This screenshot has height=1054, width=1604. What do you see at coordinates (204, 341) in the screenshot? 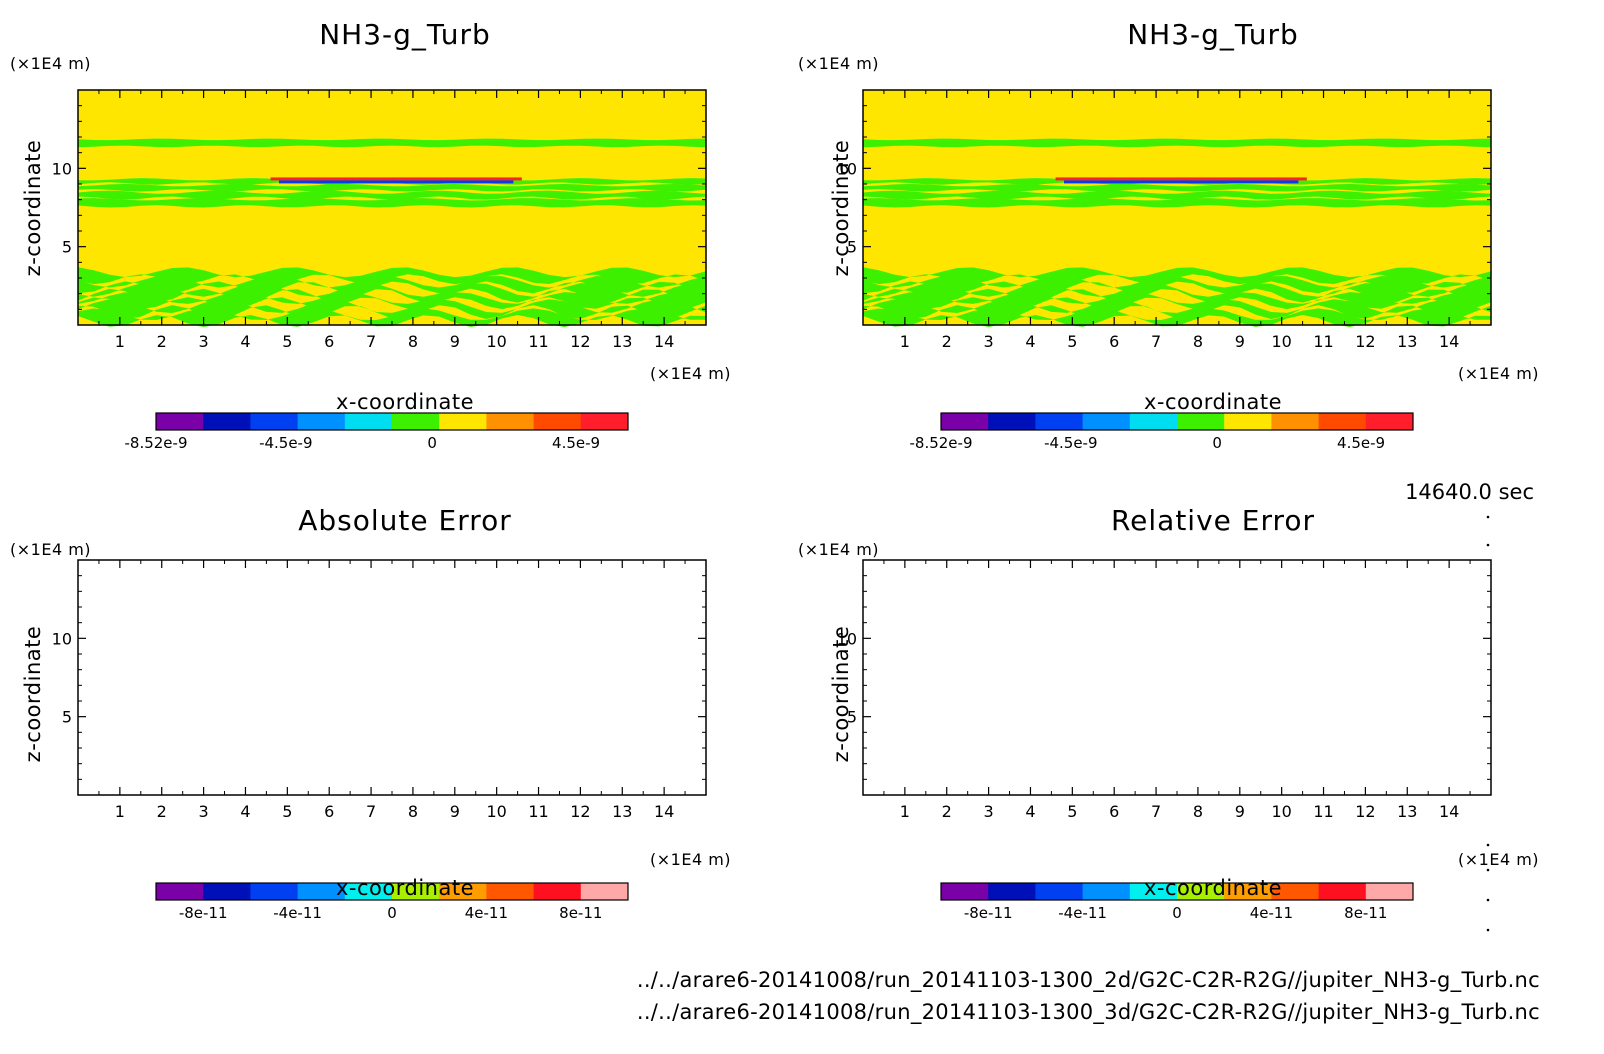
I see `x-tick-label-p0-2: 3` at bounding box center [204, 341].